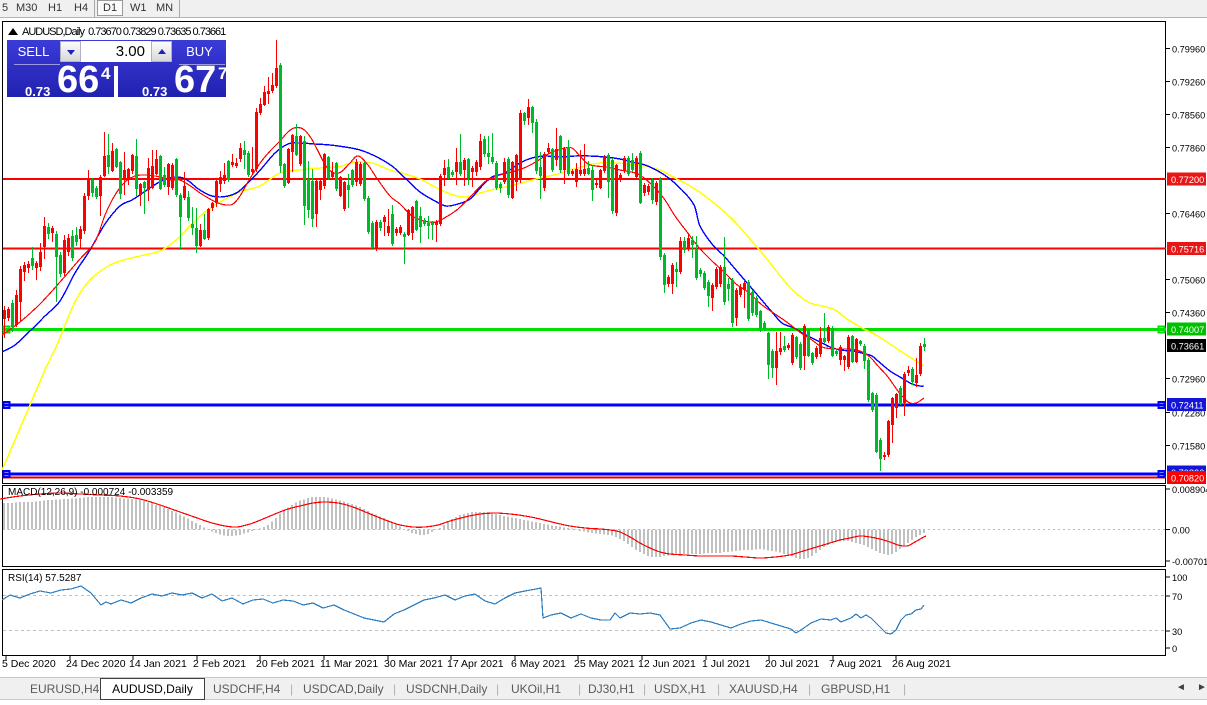 This screenshot has height=705, width=1207. I want to click on svg-text: 0.77860, so click(1188, 149).